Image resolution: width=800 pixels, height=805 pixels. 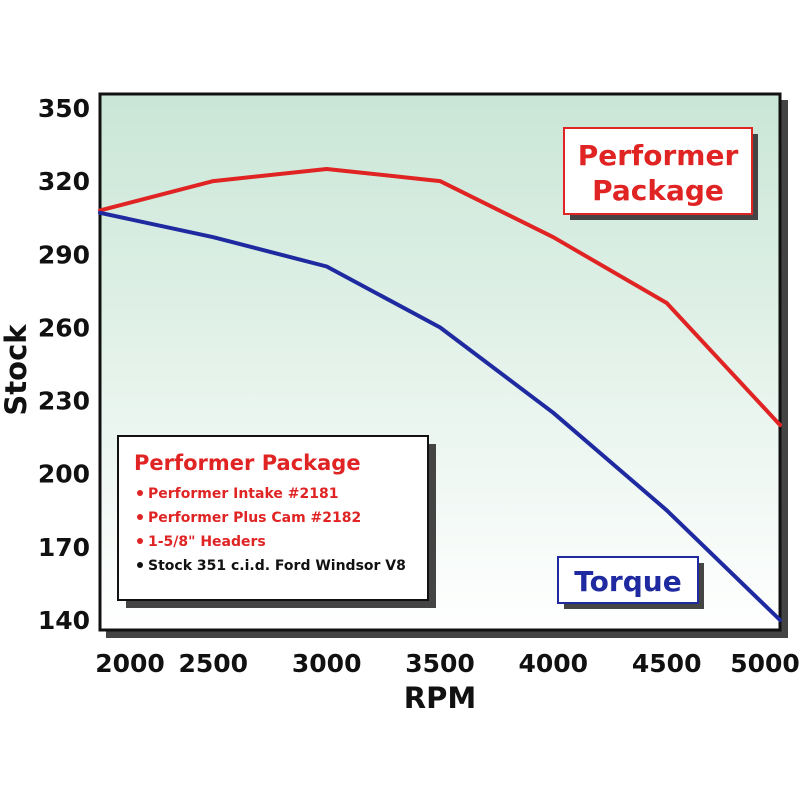 What do you see at coordinates (247, 463) in the screenshot?
I see `legend-title: Performer Package` at bounding box center [247, 463].